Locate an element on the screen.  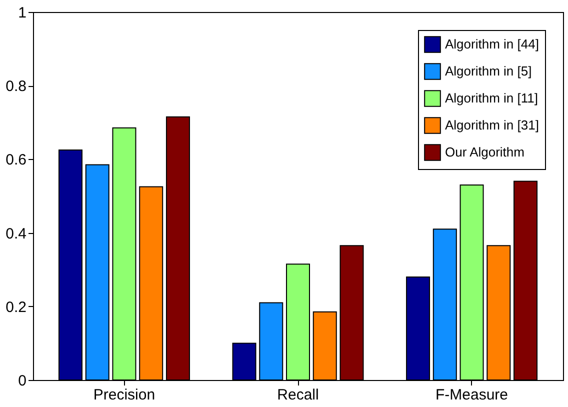
legend-label: Algorithm in [5] is located at coordinates (488, 71).